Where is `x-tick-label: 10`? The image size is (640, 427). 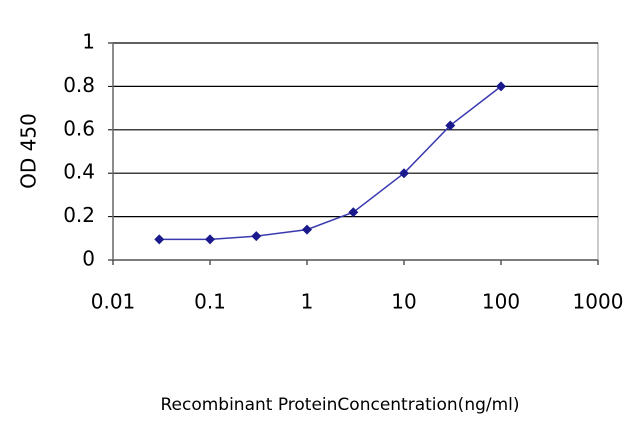
x-tick-label: 10 is located at coordinates (403, 302).